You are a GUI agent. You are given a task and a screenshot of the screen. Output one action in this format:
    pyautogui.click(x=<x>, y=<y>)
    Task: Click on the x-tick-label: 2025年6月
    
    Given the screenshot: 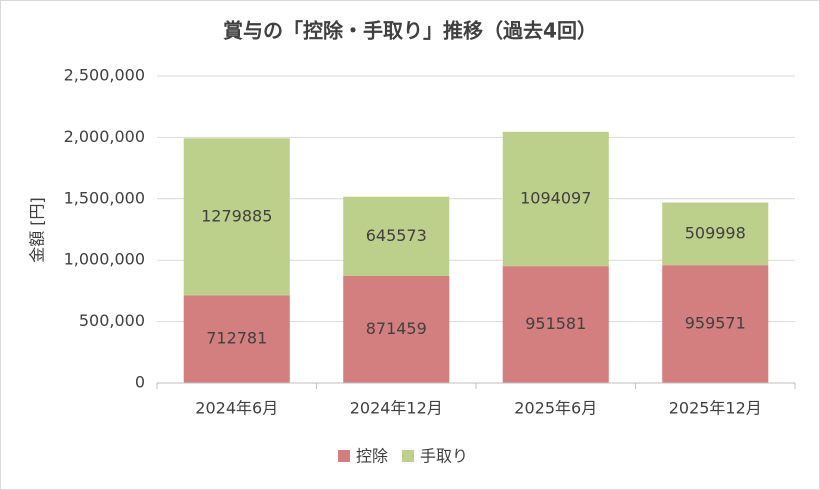 What is the action you would take?
    pyautogui.click(x=555, y=408)
    